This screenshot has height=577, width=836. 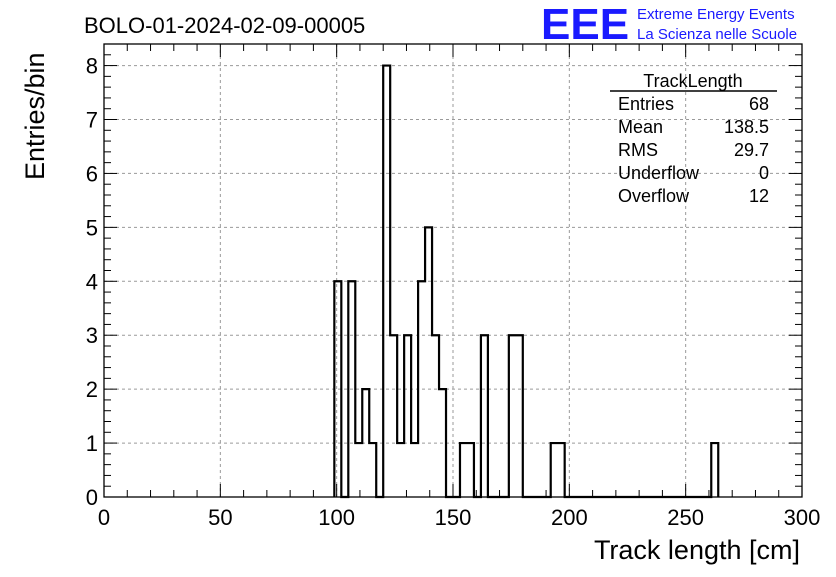 I want to click on y-tick-label: 8, so click(x=92, y=66).